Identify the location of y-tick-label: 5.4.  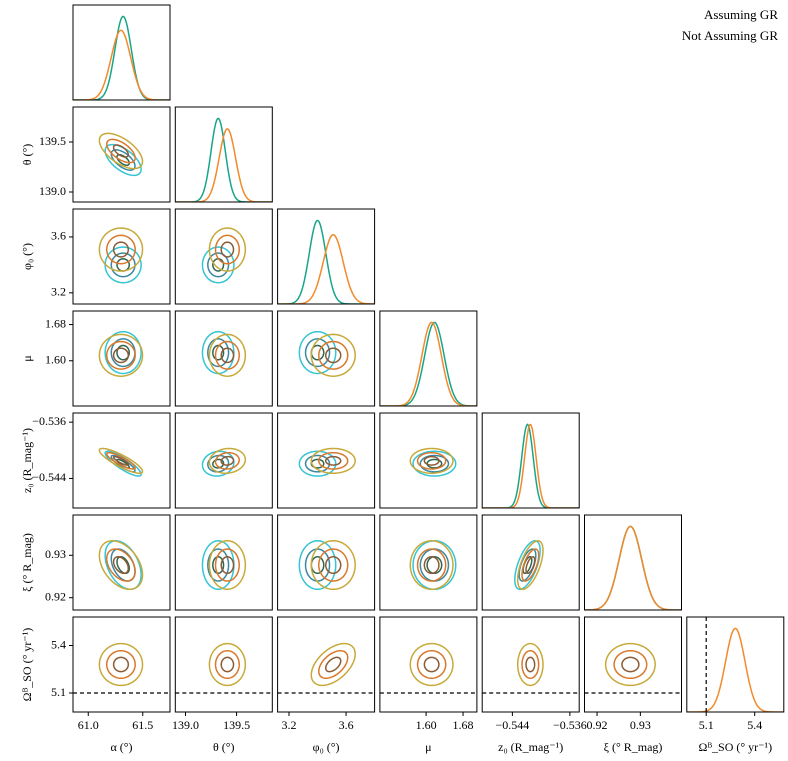
(58, 644).